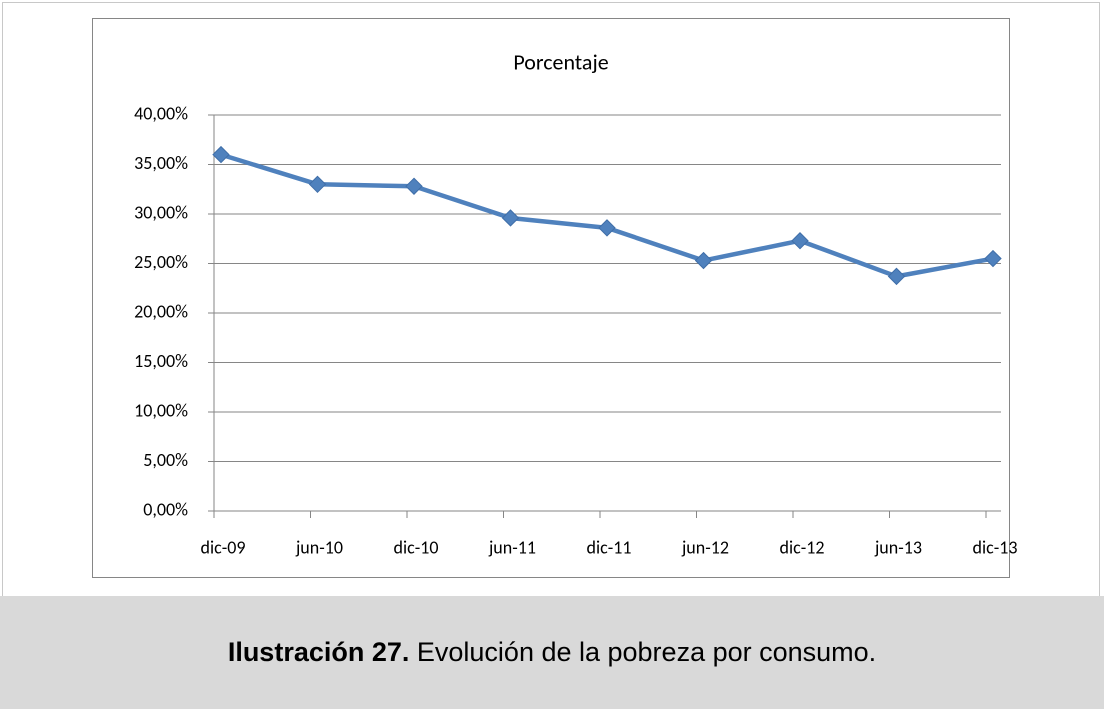  What do you see at coordinates (318, 652) in the screenshot?
I see `caption-label: Ilustración 27.` at bounding box center [318, 652].